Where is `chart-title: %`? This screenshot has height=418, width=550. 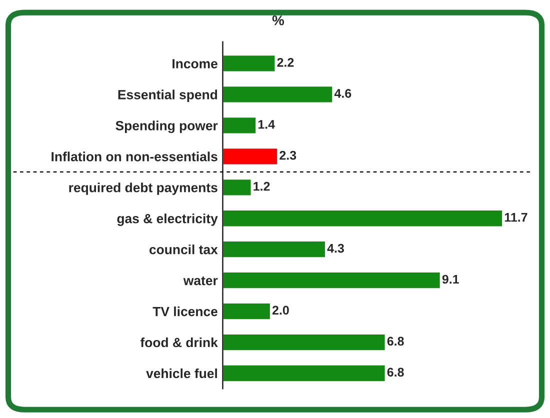 chart-title: % is located at coordinates (278, 20).